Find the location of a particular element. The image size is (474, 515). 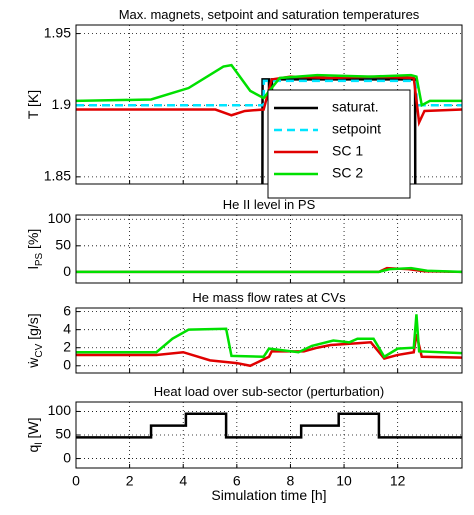

y-label-main: l is located at coordinates (33, 267).